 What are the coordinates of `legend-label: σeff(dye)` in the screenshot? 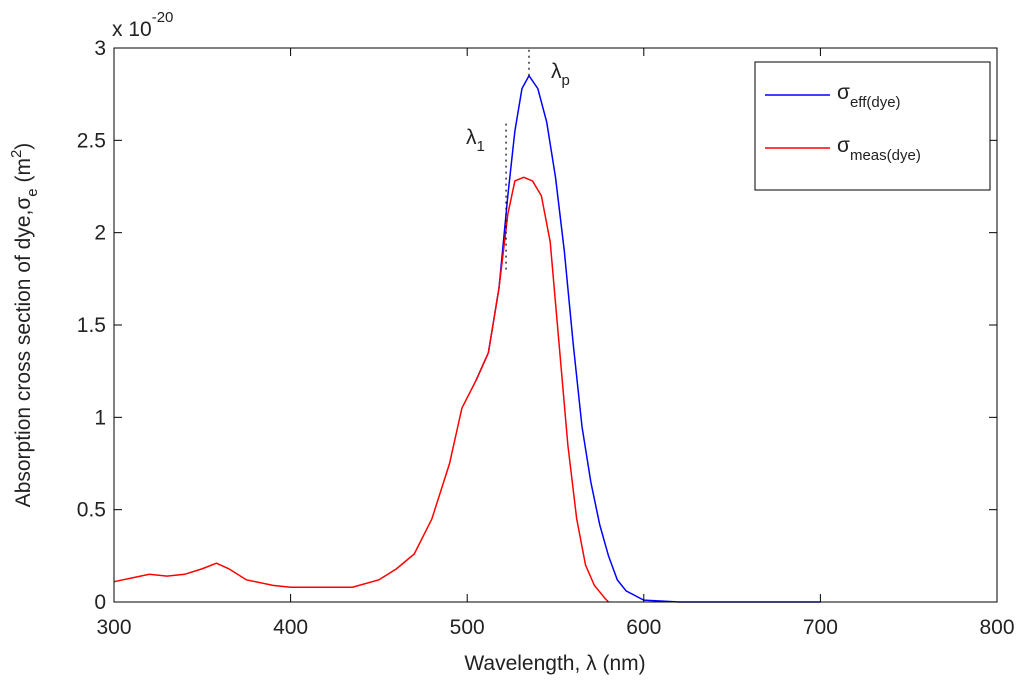 It's located at (869, 96).